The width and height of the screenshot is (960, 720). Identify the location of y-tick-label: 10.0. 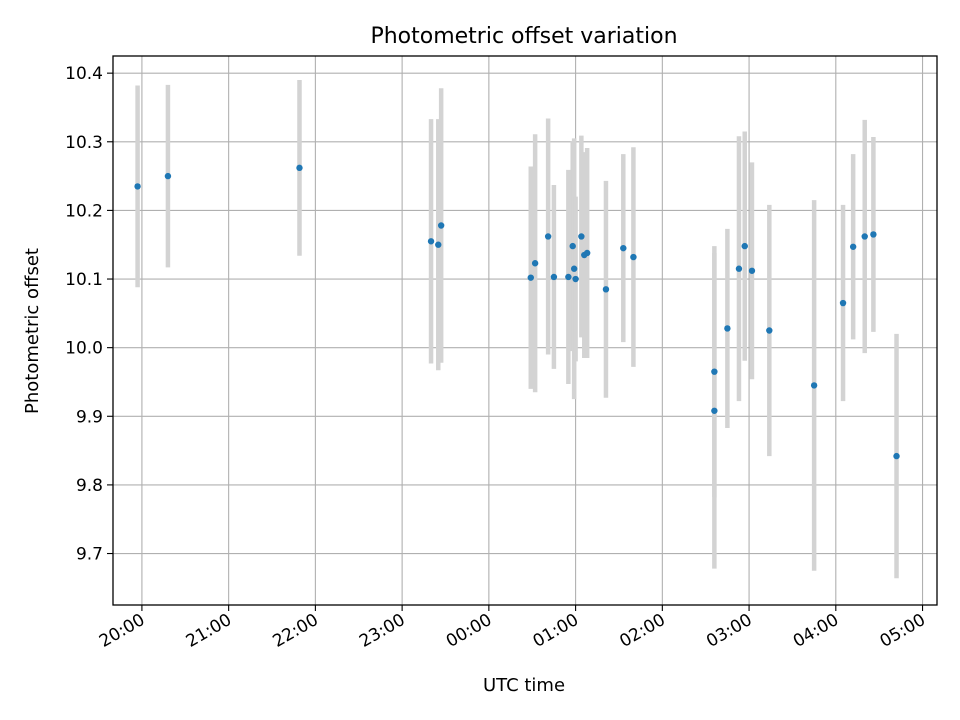
(84, 349).